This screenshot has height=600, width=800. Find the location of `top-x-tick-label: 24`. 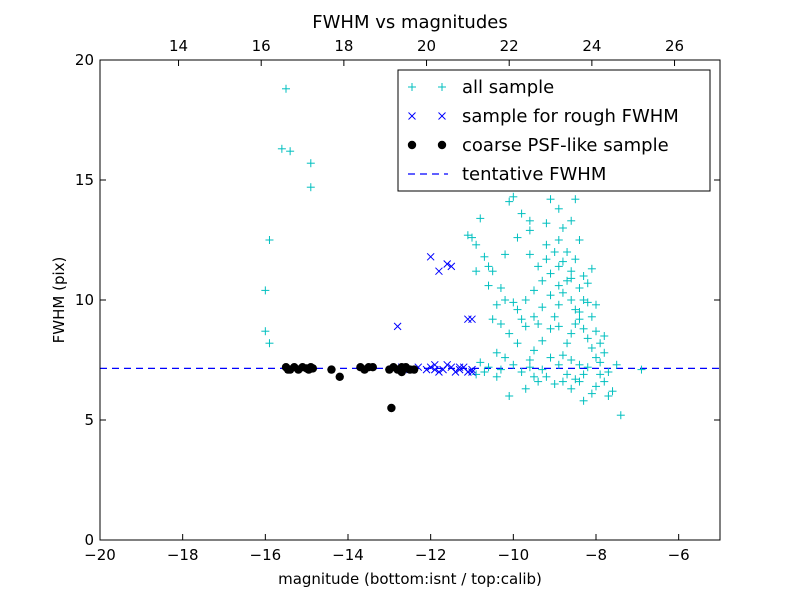

top-x-tick-label: 24 is located at coordinates (591, 46).